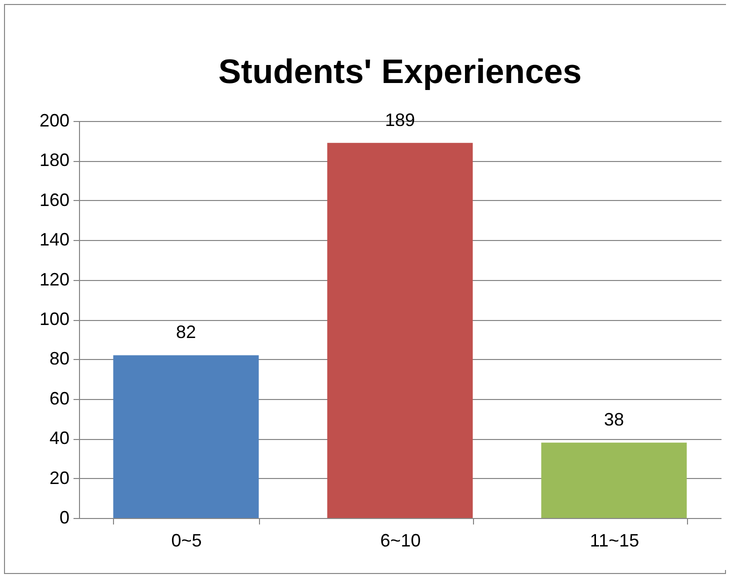 Image resolution: width=732 pixels, height=579 pixels. I want to click on y-tick-label: 80, so click(59, 358).